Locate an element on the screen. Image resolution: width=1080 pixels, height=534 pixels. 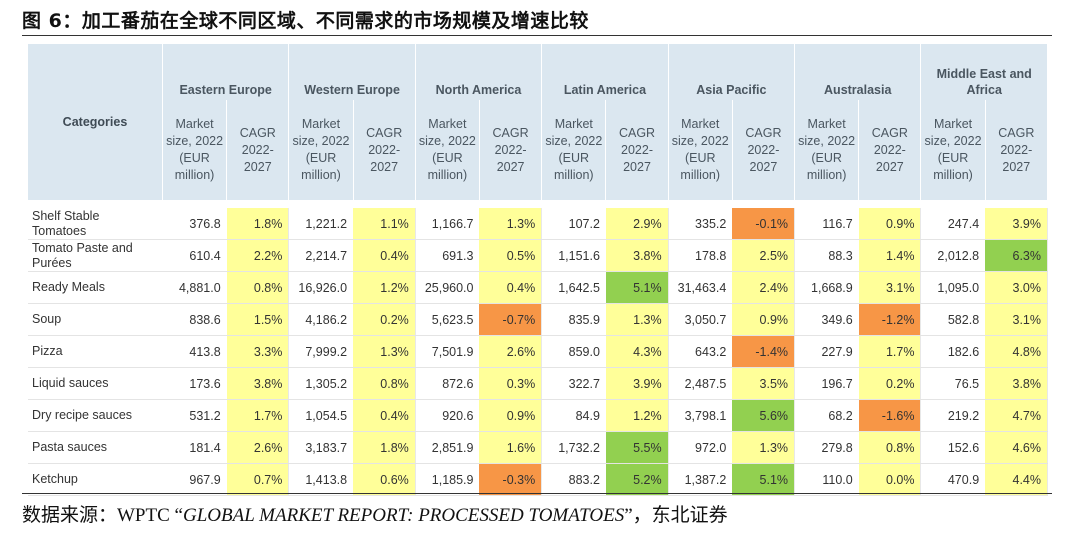
market-size-cell: 31,463.4 is located at coordinates (700, 287).